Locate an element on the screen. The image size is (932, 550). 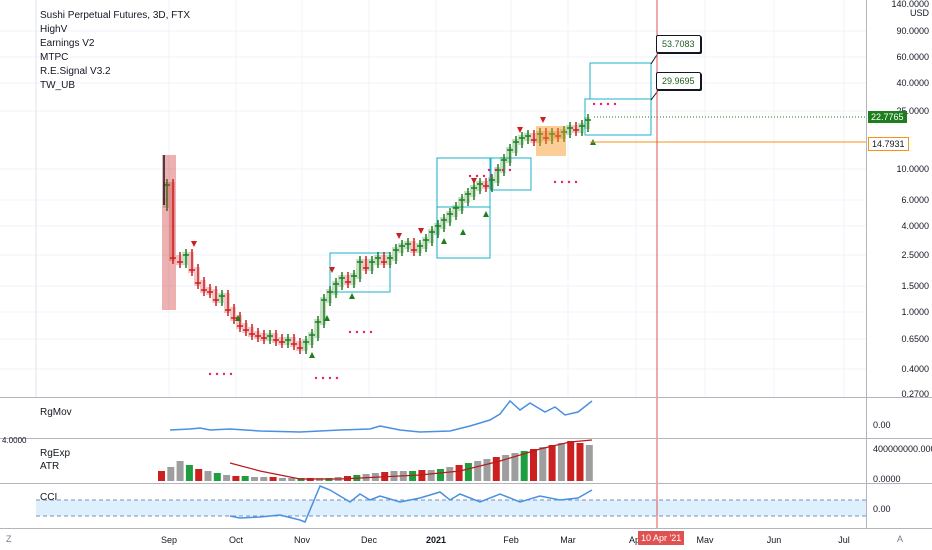
rgexp-pane: 4.0000 RgExp ATR is located at coordinates (433, 459).